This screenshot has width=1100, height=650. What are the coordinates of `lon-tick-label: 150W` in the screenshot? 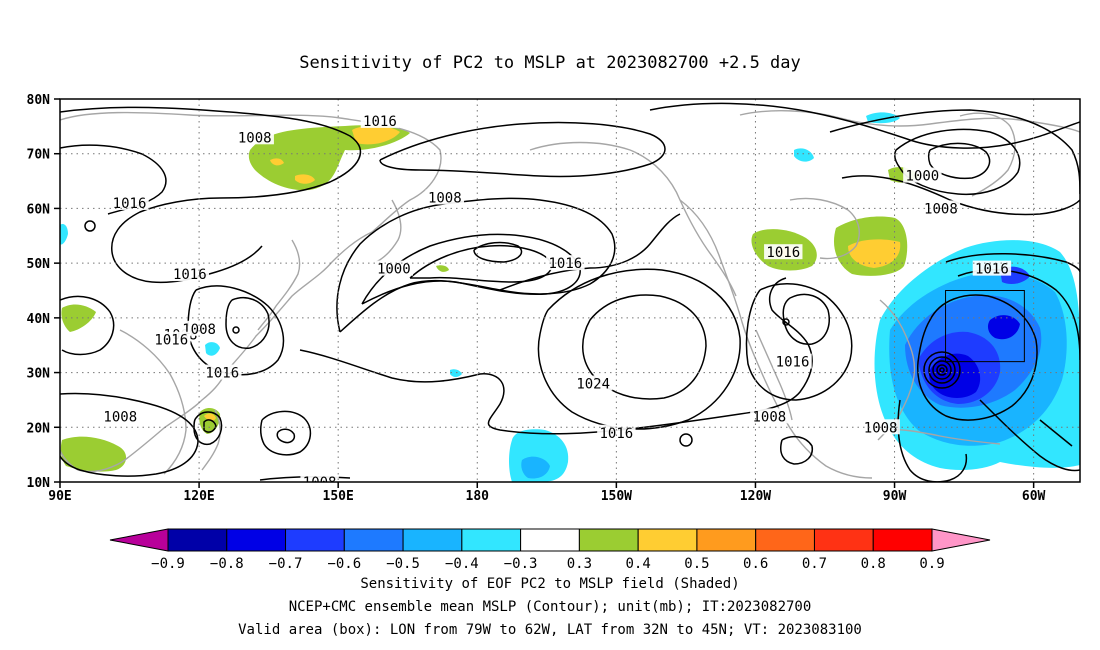 It's located at (616, 496).